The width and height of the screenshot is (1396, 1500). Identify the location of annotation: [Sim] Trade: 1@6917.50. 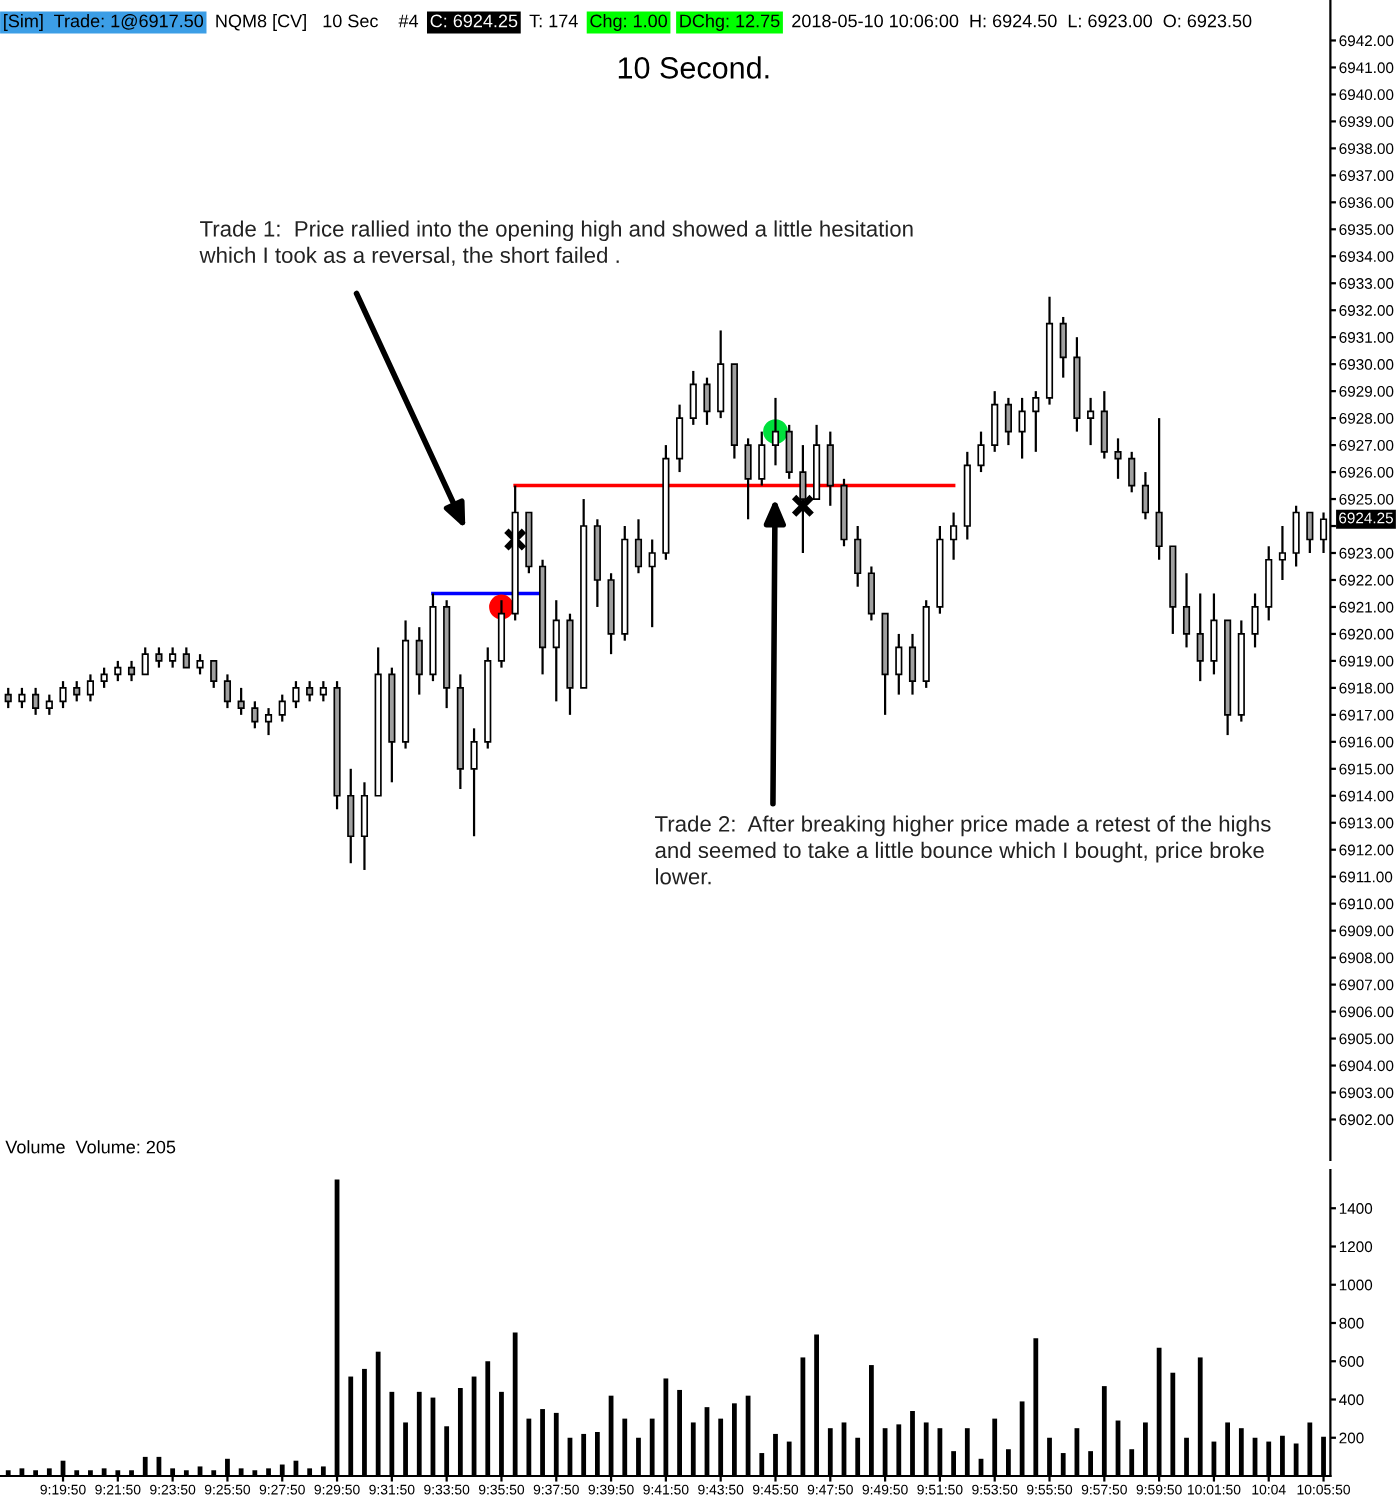
(104, 22).